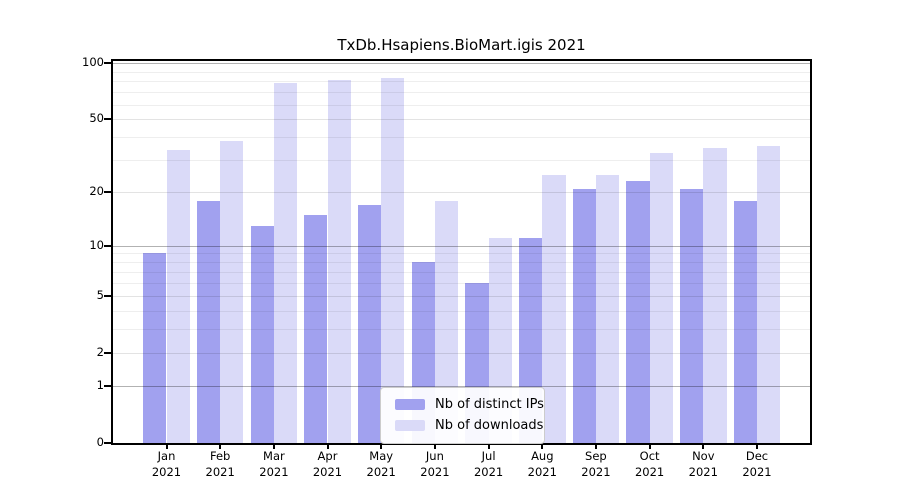  I want to click on bar-downloads-may, so click(393, 260).